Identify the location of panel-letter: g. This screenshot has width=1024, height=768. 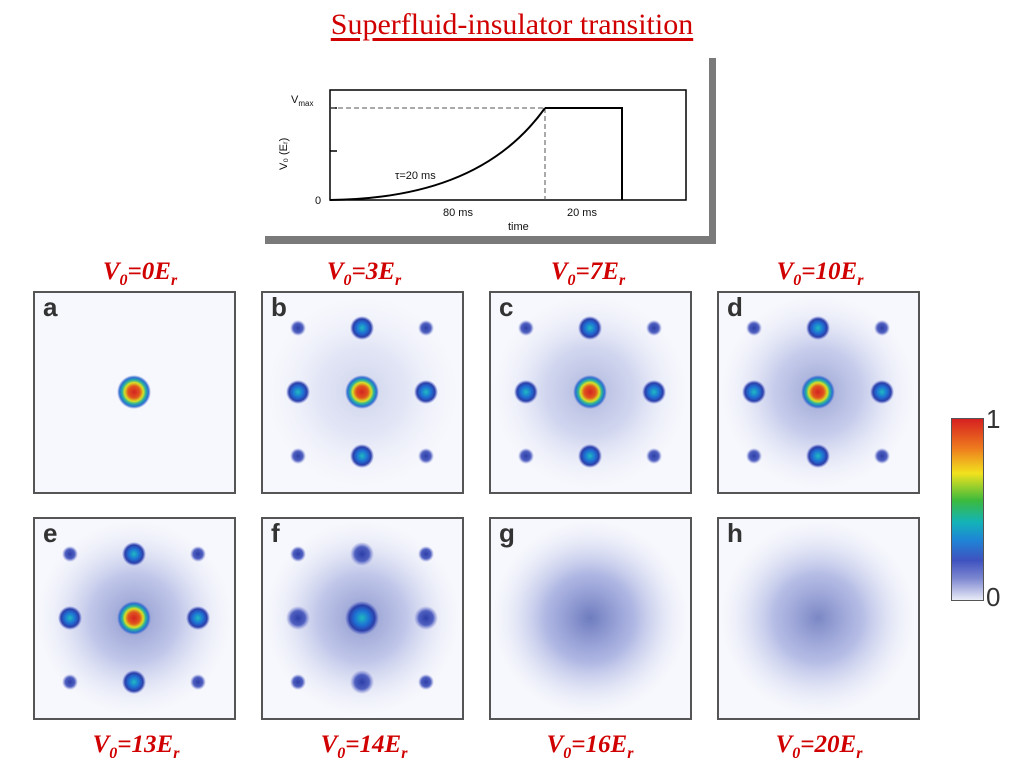
(507, 533).